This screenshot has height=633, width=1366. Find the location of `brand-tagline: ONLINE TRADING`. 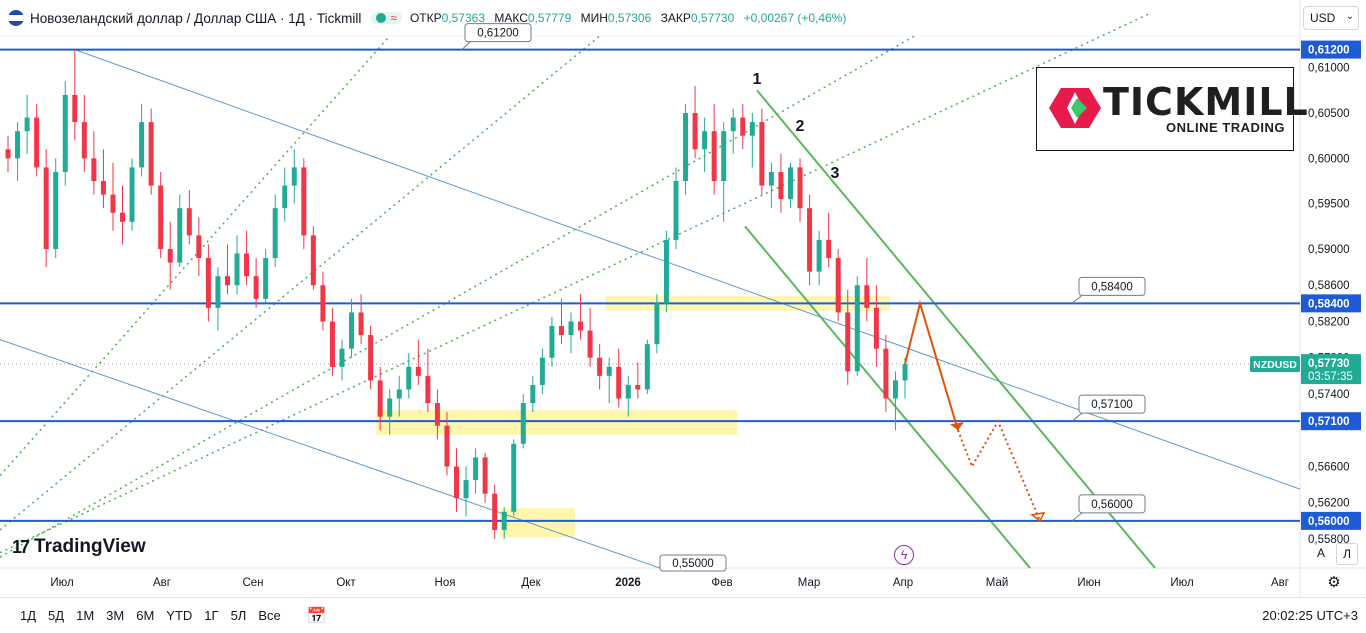

brand-tagline: ONLINE TRADING is located at coordinates (1225, 127).